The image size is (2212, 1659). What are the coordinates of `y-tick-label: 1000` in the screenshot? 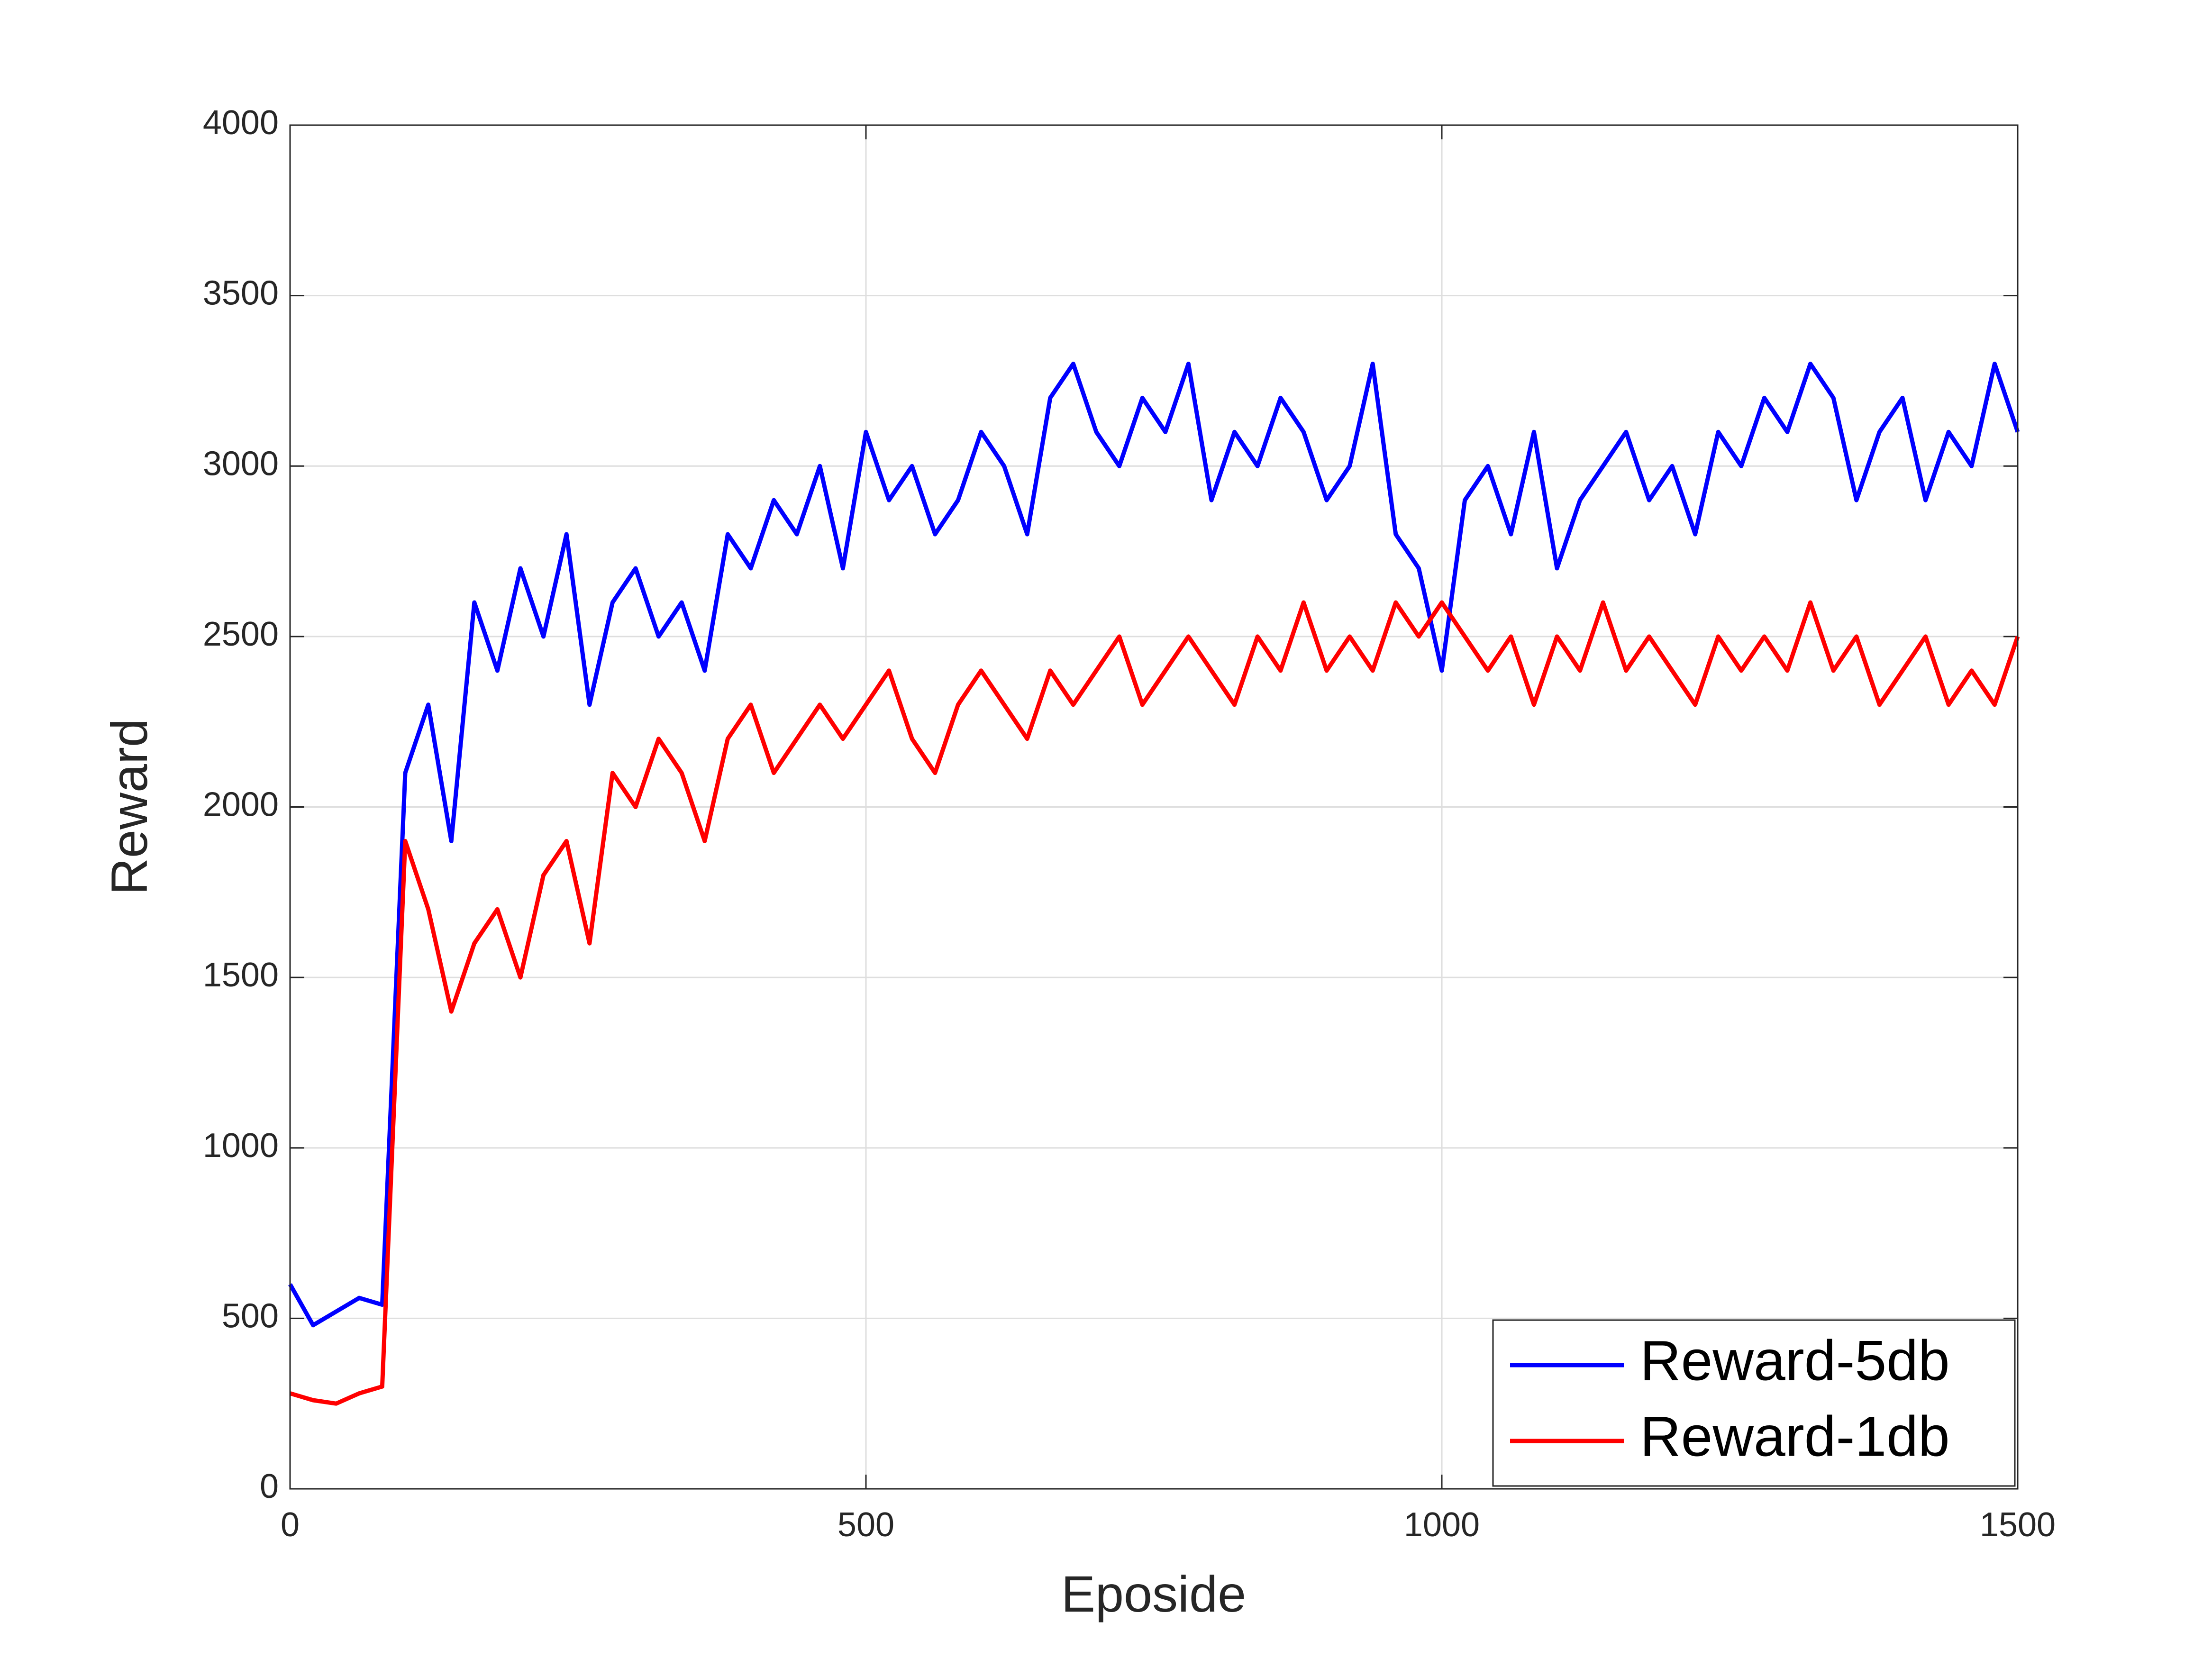 It's located at (241, 1146).